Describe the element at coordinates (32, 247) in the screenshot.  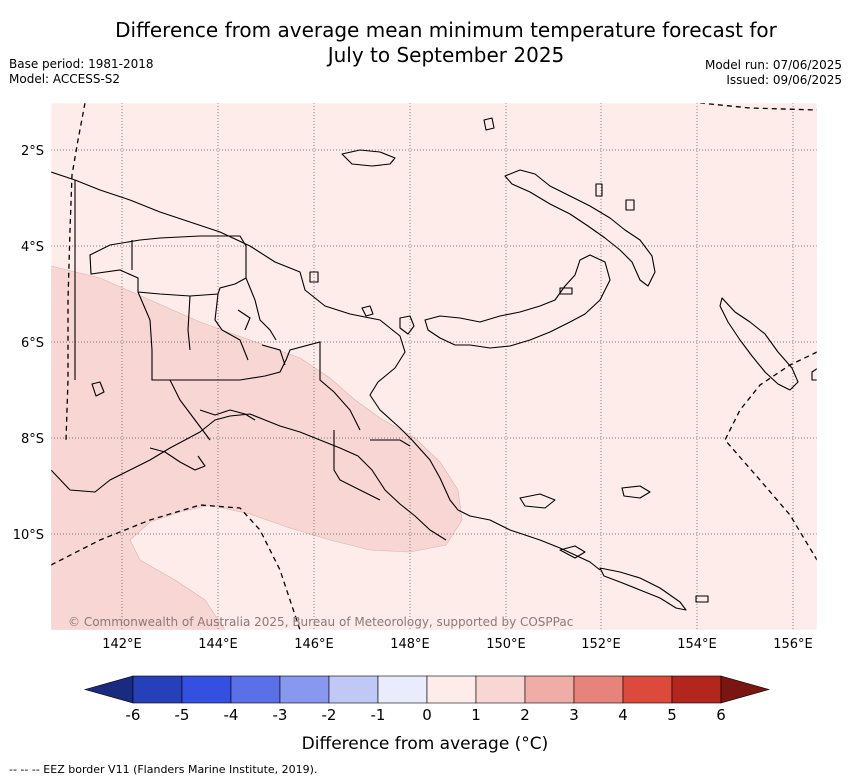
I see `lat-label: 4°S` at that location.